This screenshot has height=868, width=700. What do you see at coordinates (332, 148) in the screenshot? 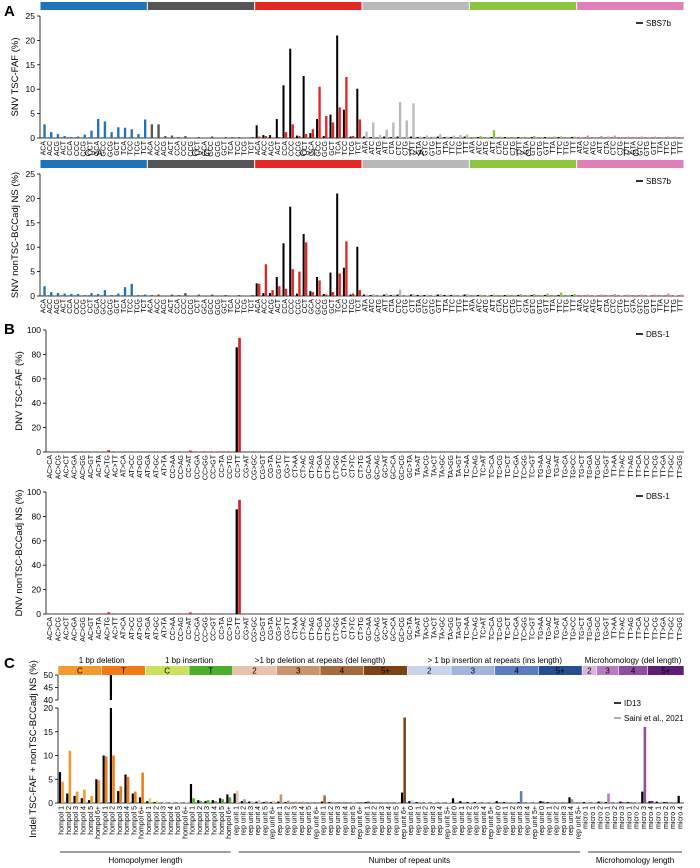
I see `x-tick-label: GCT` at bounding box center [332, 148].